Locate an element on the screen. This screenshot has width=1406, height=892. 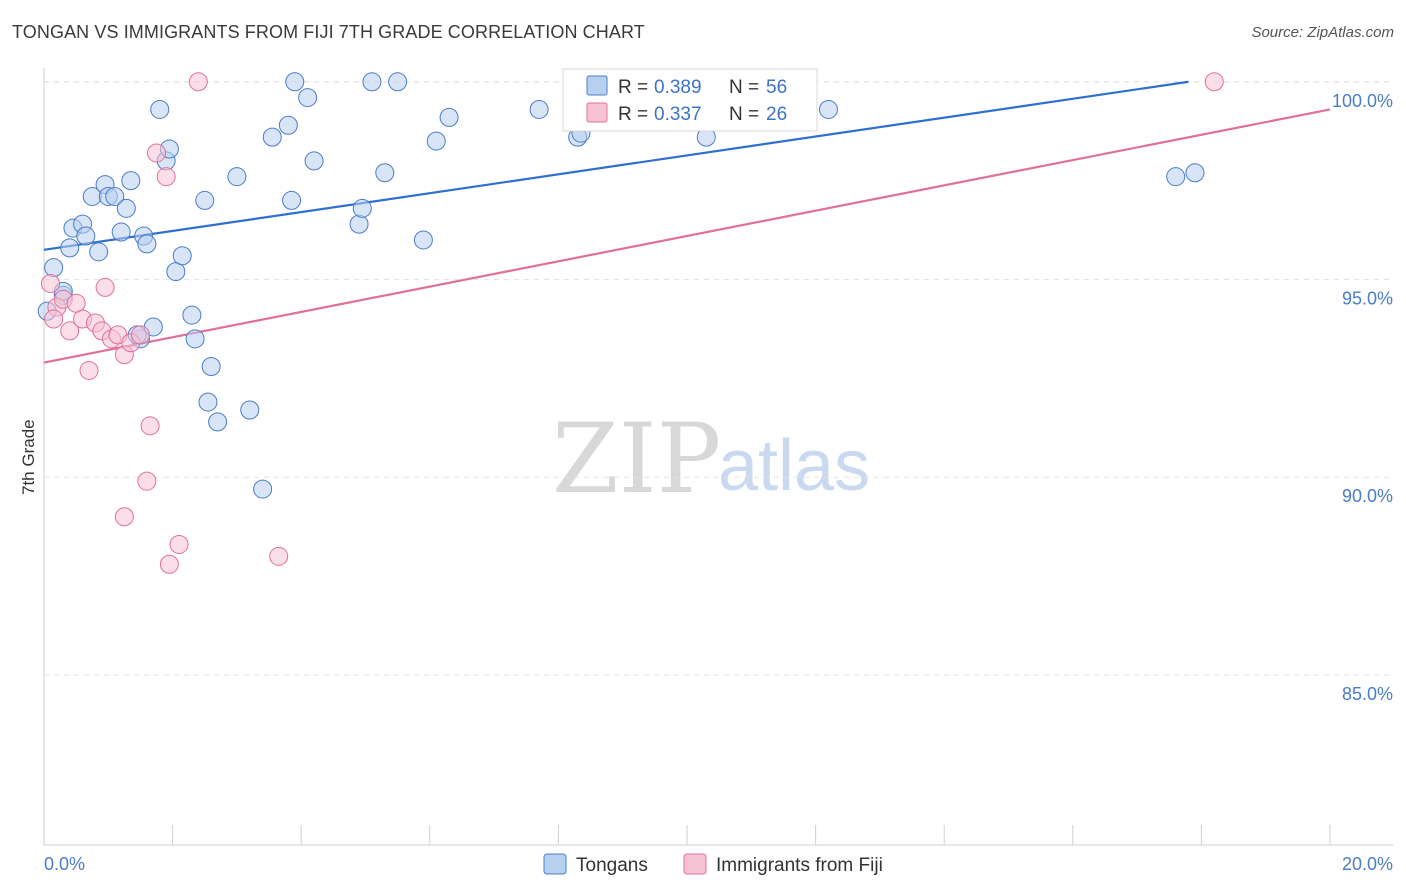
legend-swatch-tongans is located at coordinates (597, 85).